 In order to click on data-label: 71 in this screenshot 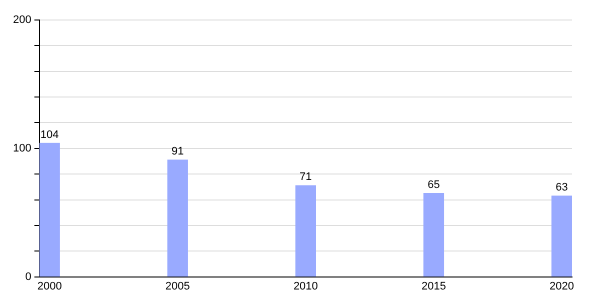, I will do `click(306, 177)`.